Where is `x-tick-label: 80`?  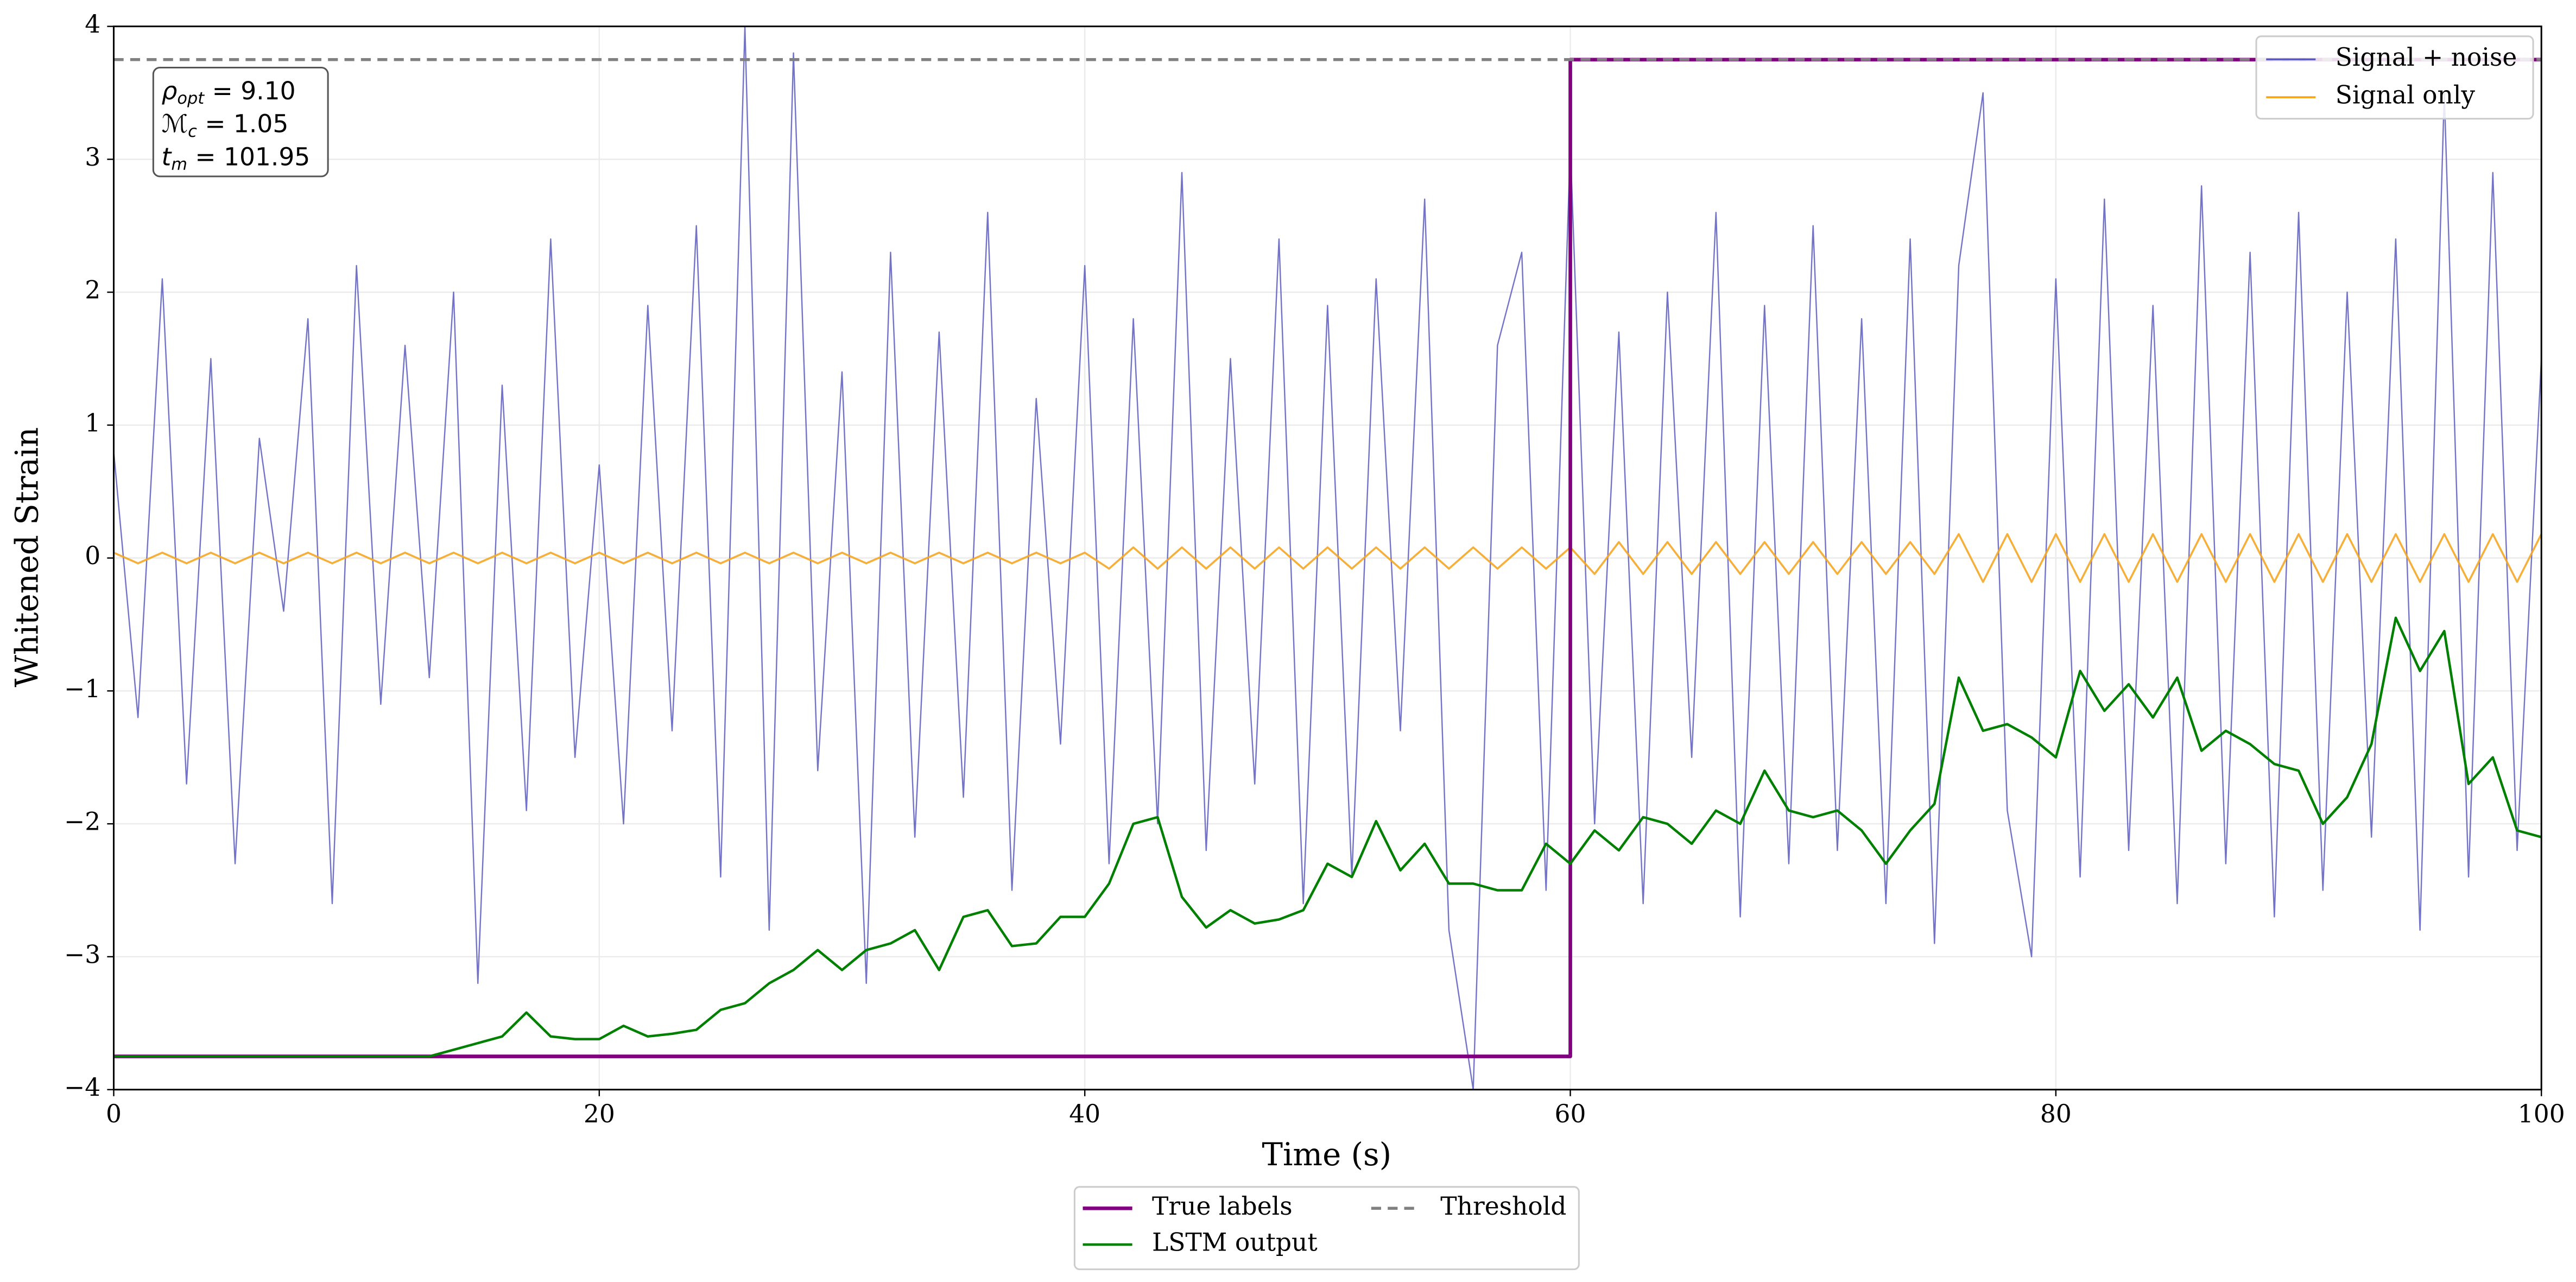
x-tick-label: 80 is located at coordinates (2056, 1114).